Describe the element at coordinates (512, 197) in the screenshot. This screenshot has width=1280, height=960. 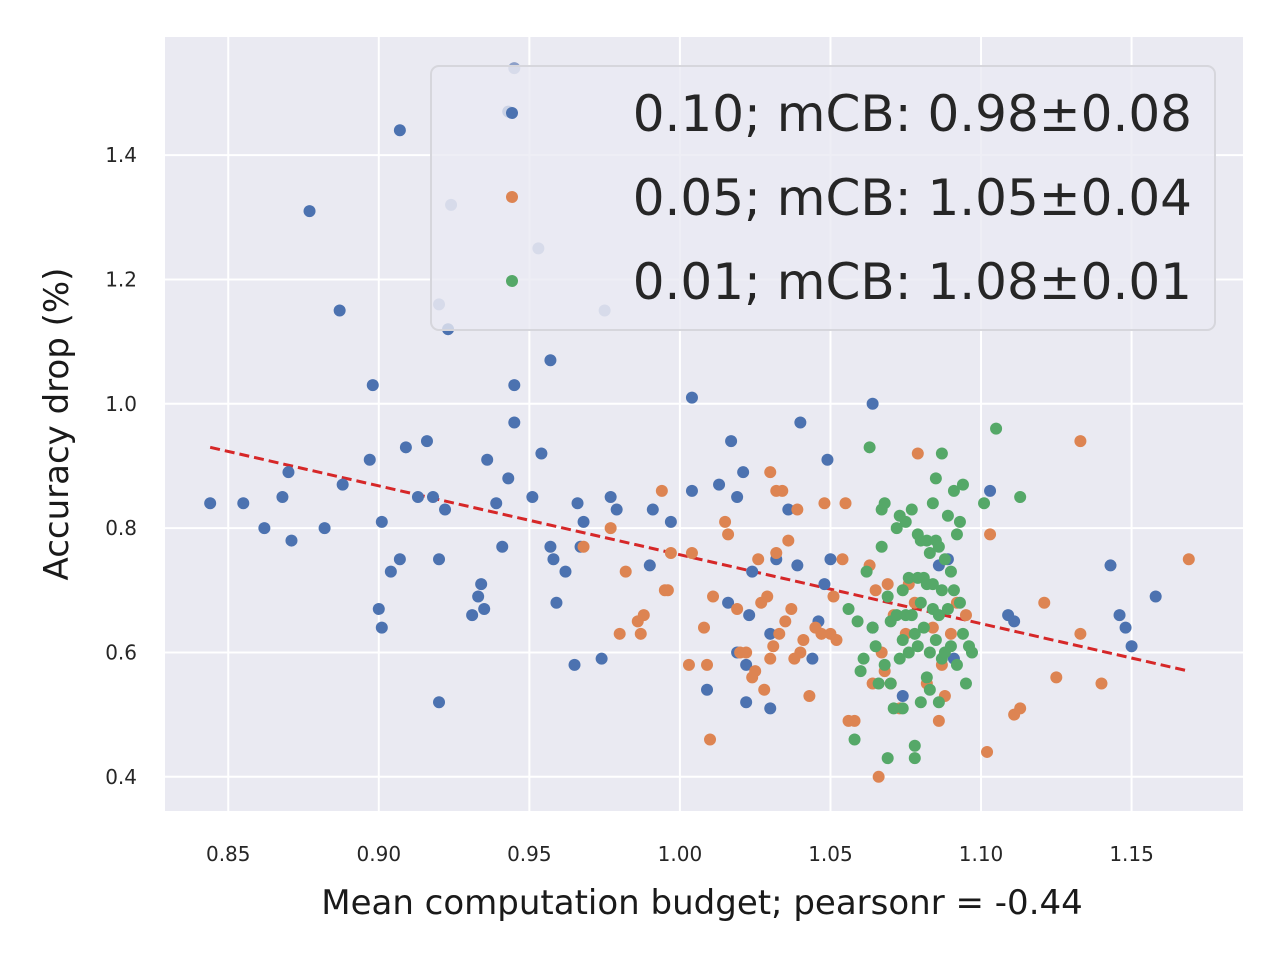
I see `legend-marker` at that location.